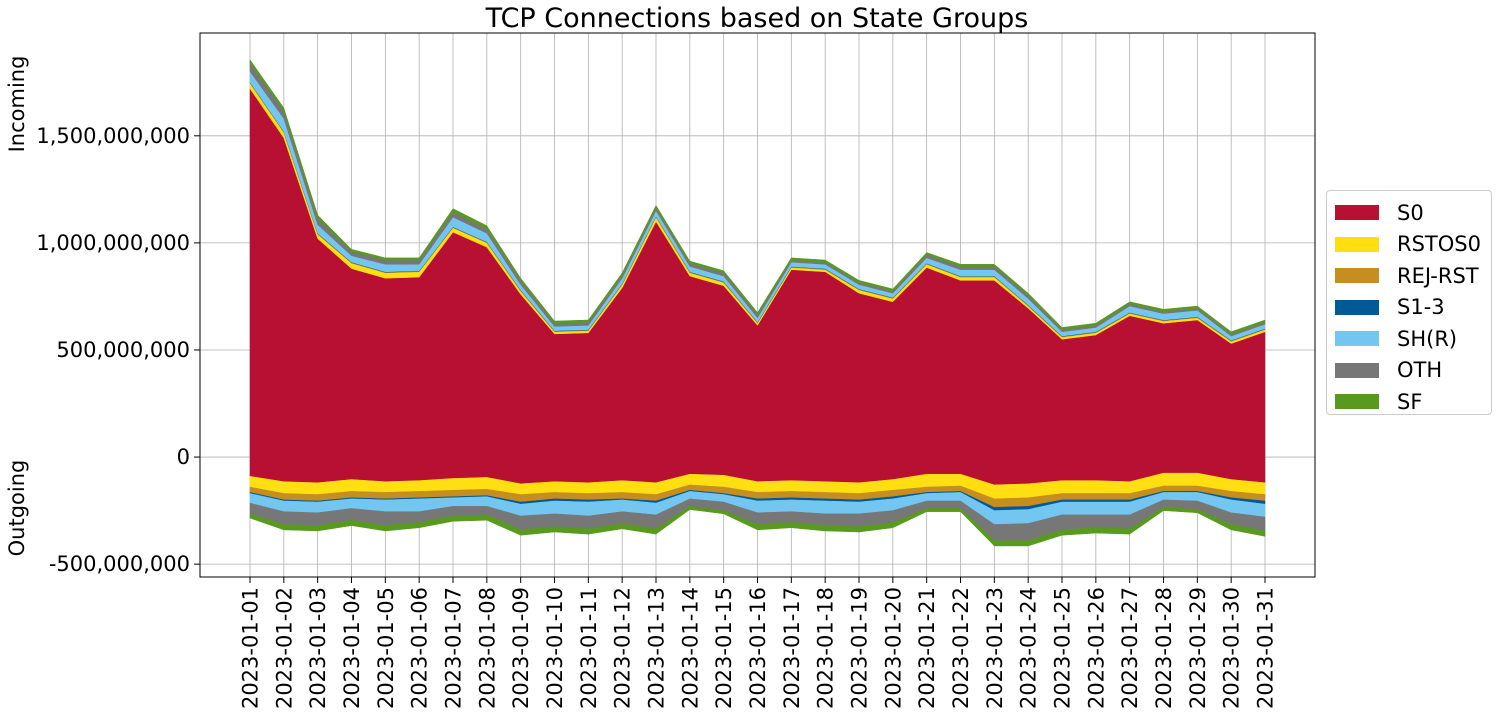 The height and width of the screenshot is (719, 1500). I want to click on chart-legend: S0 RSTOS0 REJ-RST S1-3 SH(R) OTH SF, so click(1409, 302).